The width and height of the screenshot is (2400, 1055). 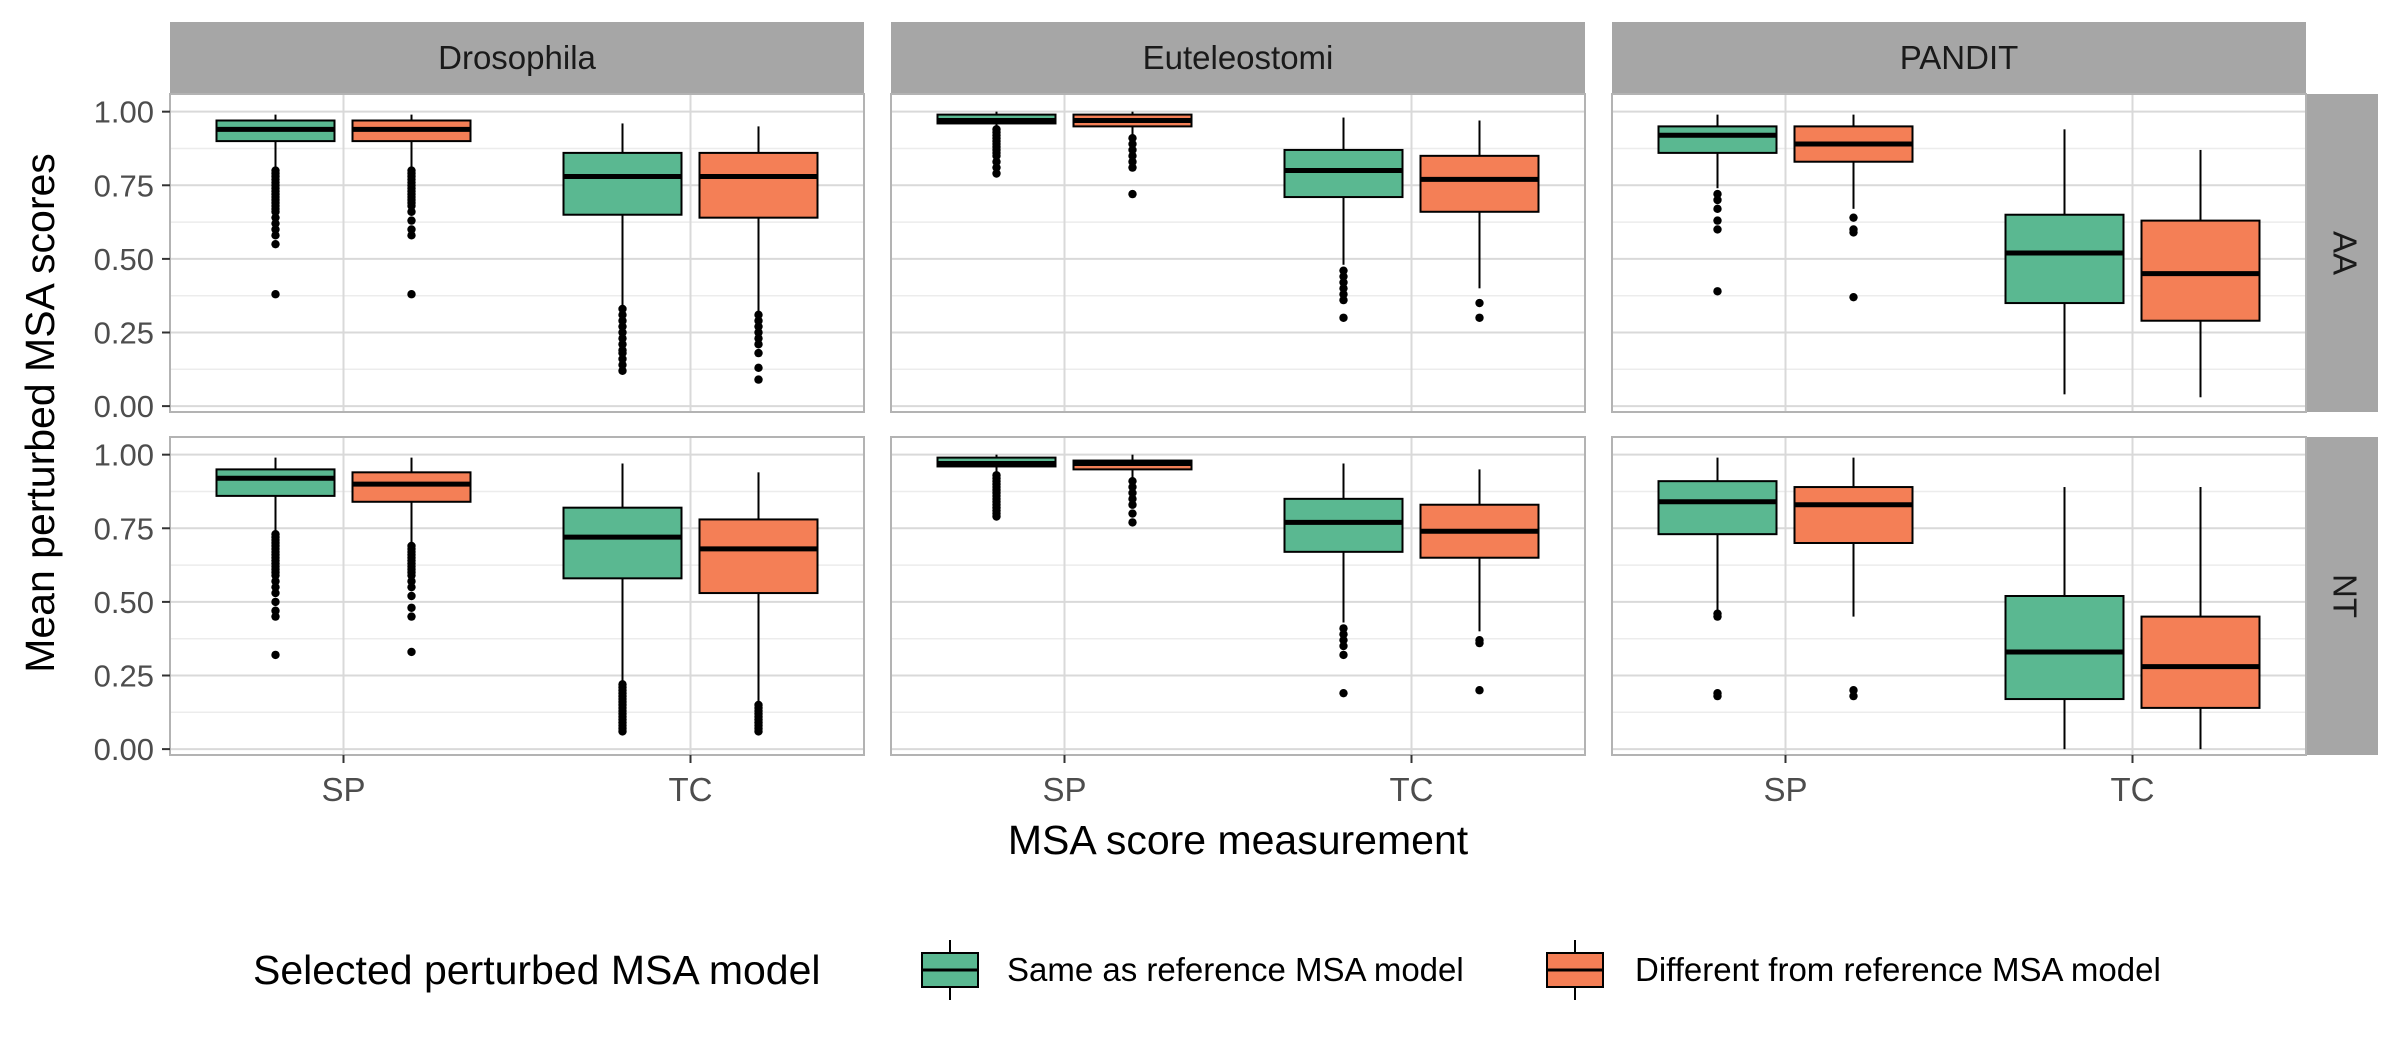 I want to click on y-tick-label: 0.75, so click(x=124, y=528).